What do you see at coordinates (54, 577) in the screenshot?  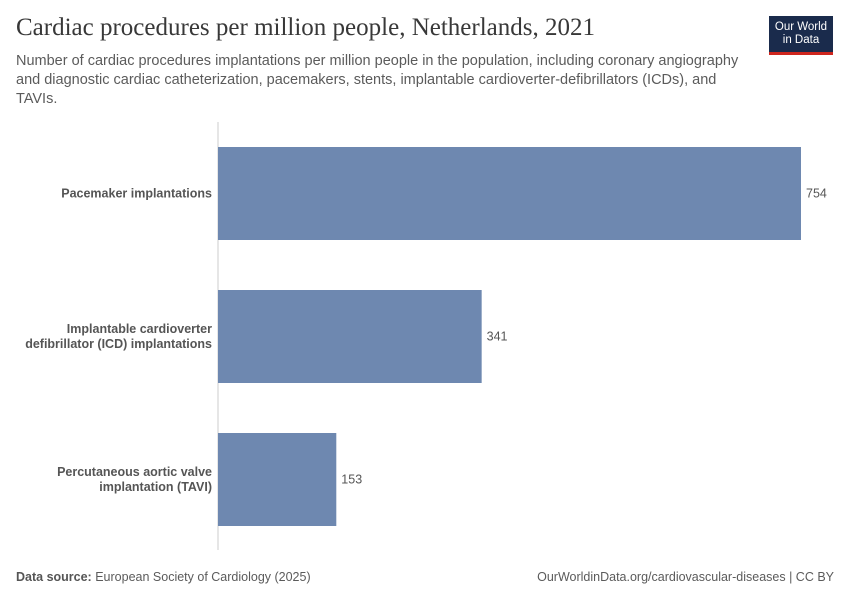 I see `source-label: Data source:` at bounding box center [54, 577].